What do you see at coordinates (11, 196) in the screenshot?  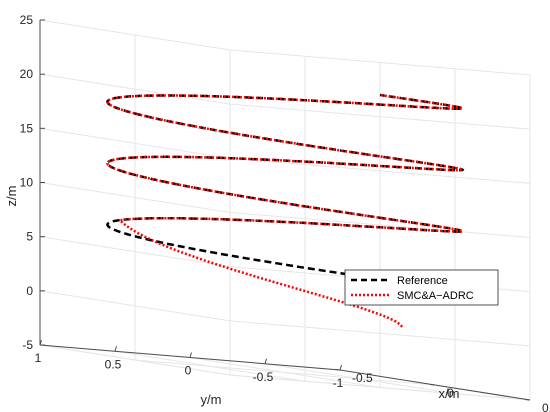 I see `z-axis-label: z/m` at bounding box center [11, 196].